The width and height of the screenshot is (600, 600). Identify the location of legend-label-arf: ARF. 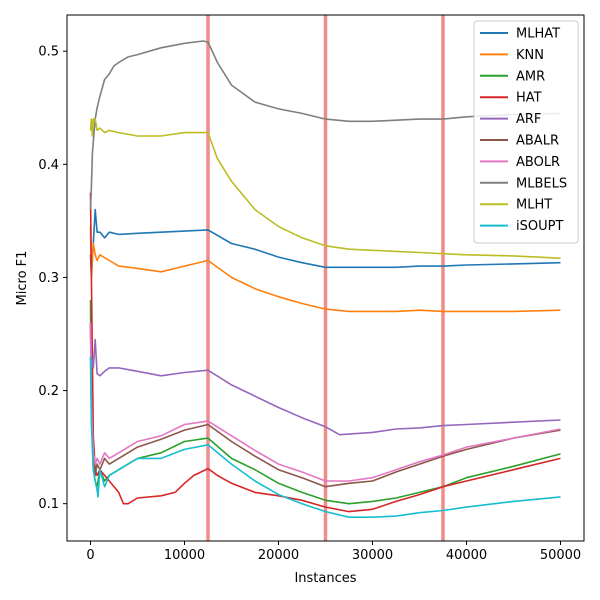
(528, 119).